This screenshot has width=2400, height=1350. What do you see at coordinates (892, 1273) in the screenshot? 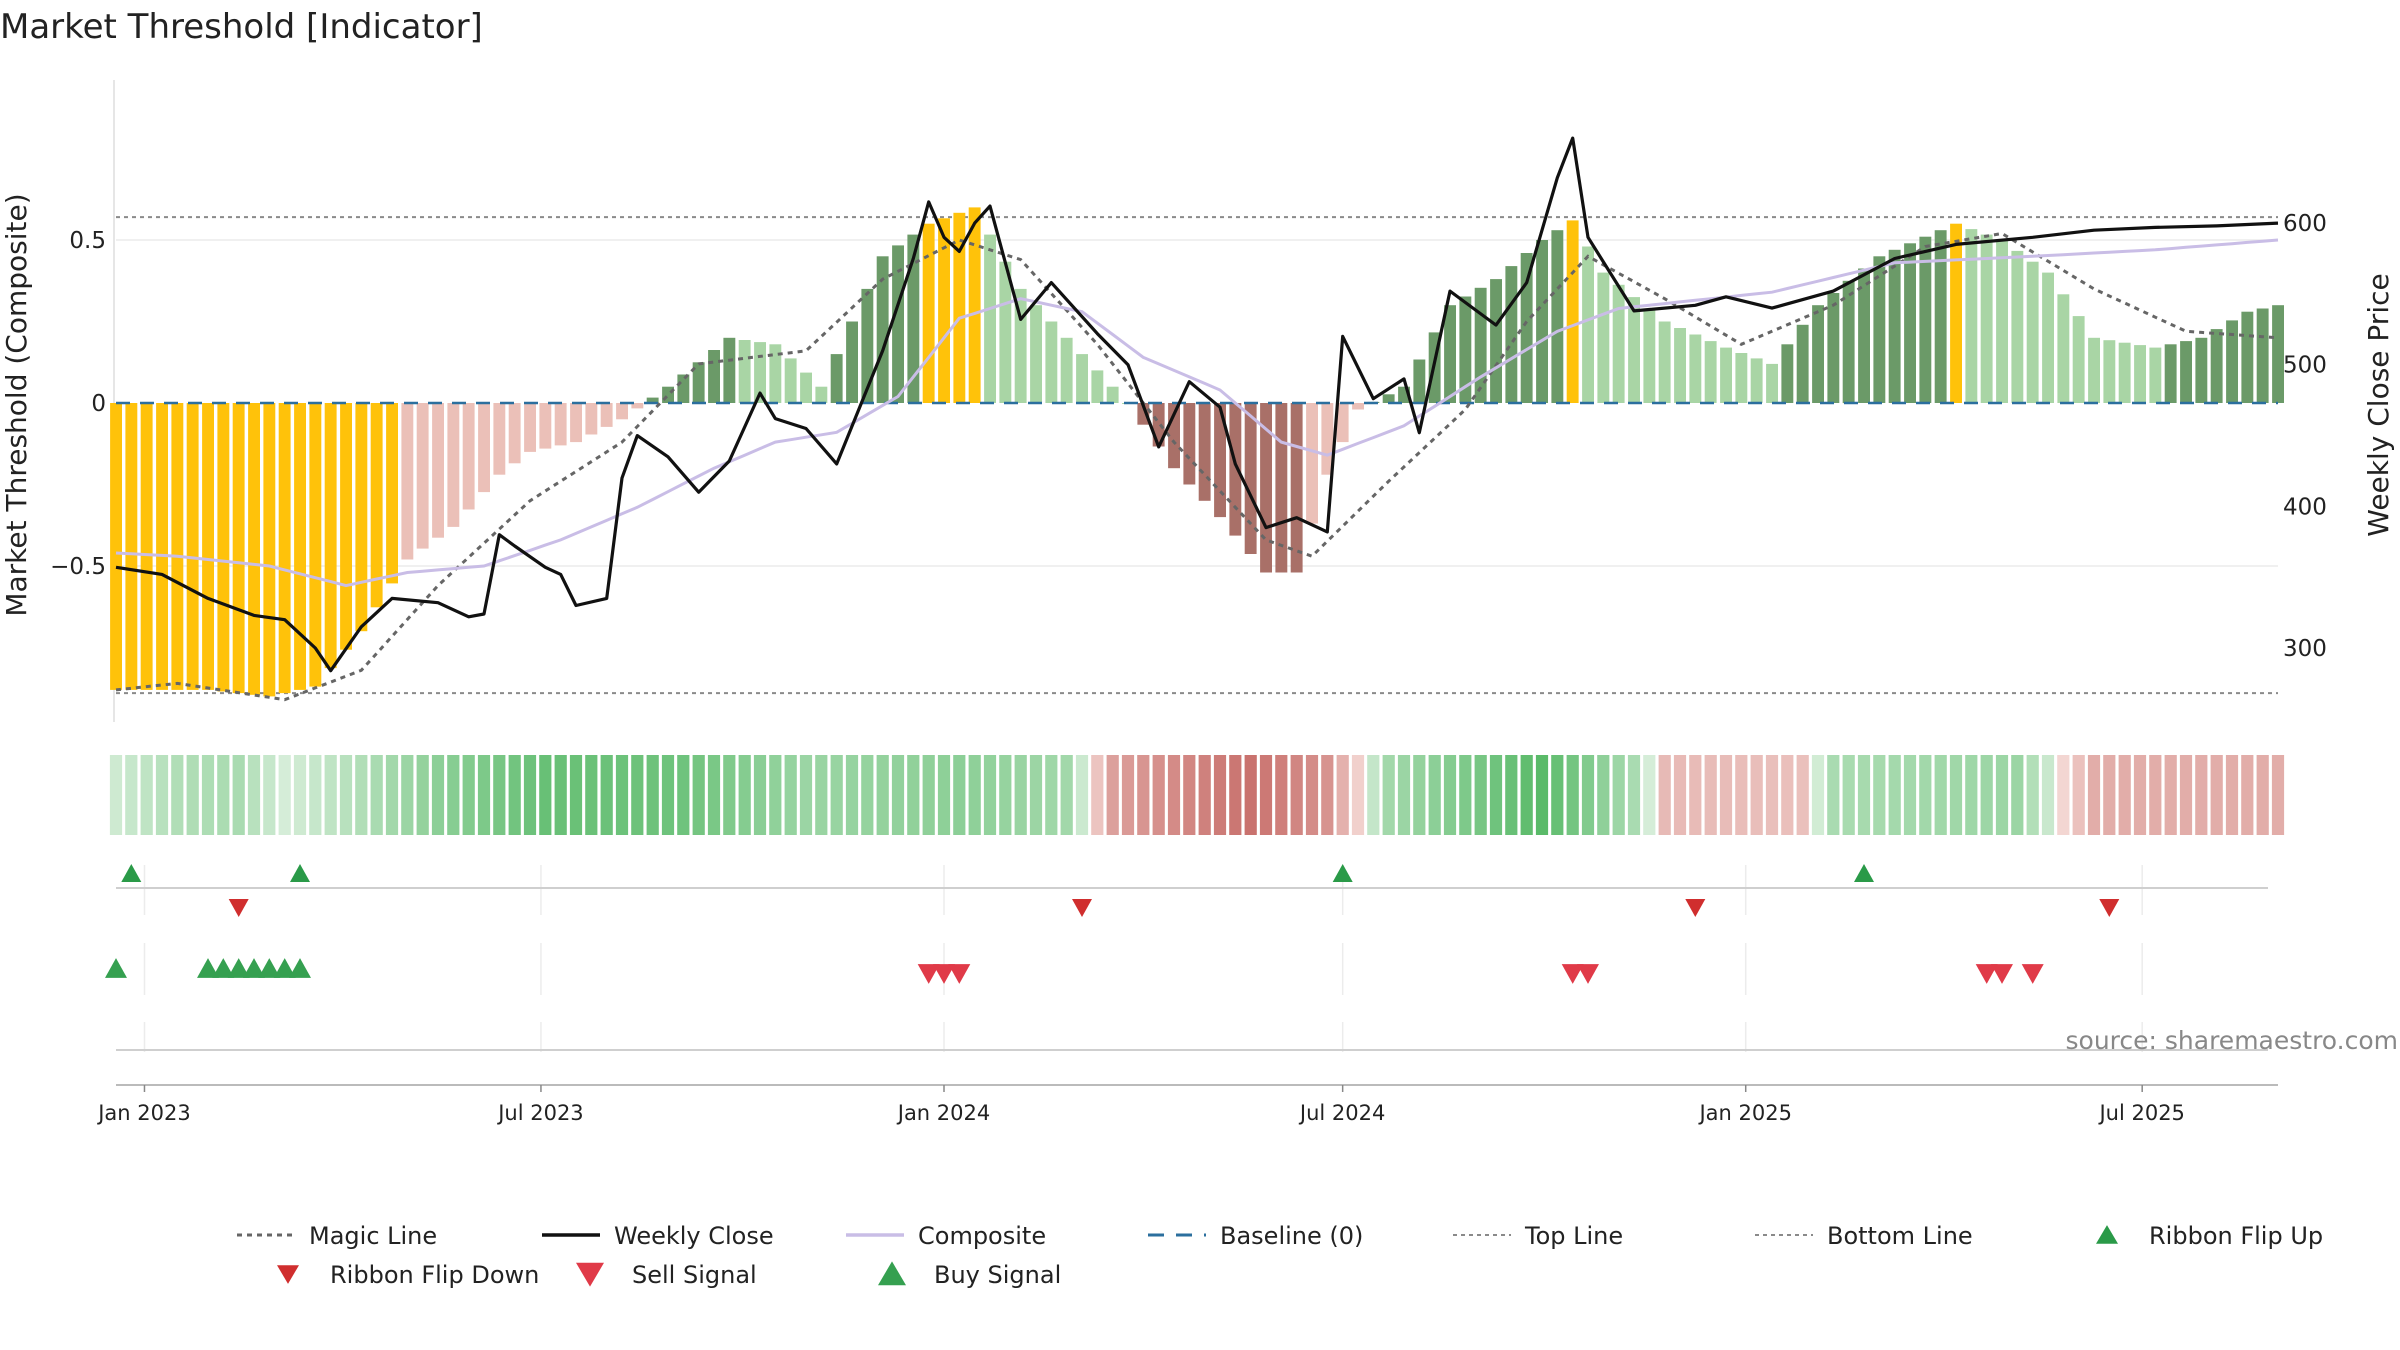
I see `legend-swatch` at bounding box center [892, 1273].